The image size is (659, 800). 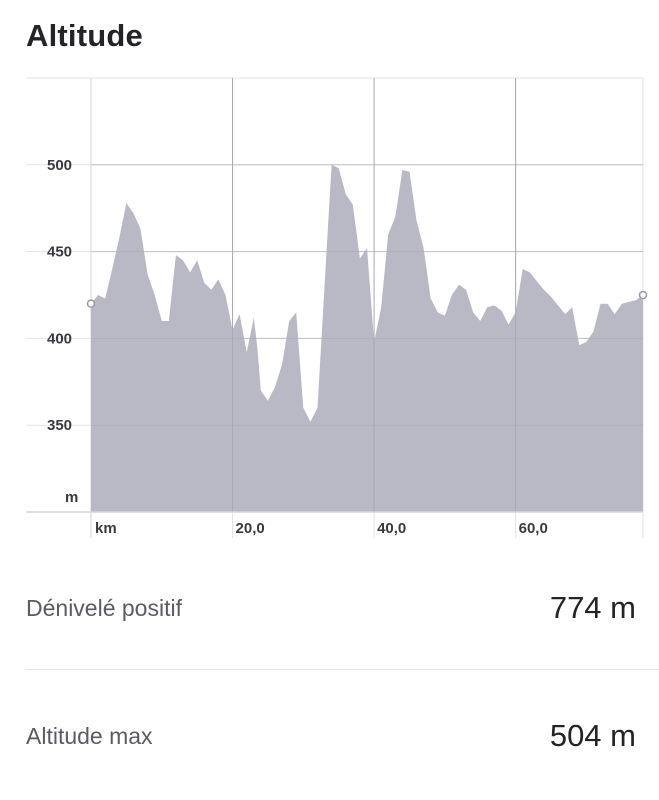 I want to click on y-tick-label-2: 450, so click(x=59, y=252).